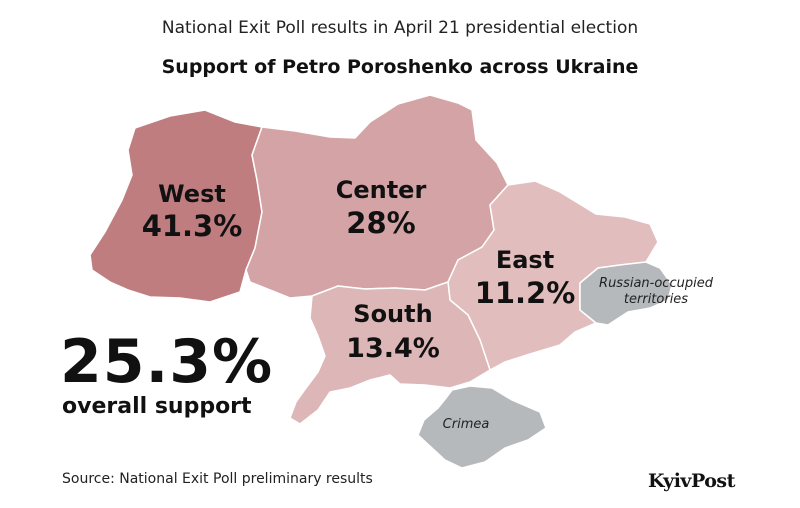 The width and height of the screenshot is (800, 508). I want to click on occupied-crimea, so click(482, 427).